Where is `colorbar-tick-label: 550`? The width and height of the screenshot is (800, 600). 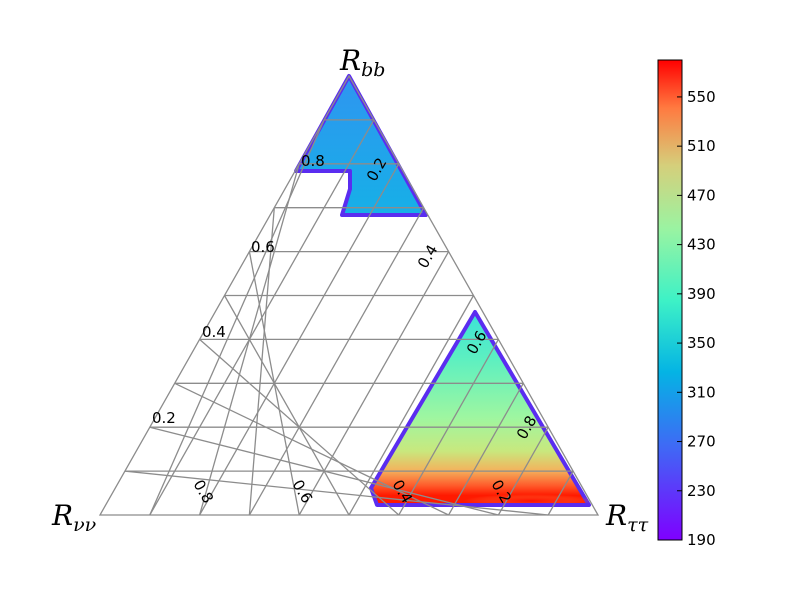
colorbar-tick-label: 550 is located at coordinates (701, 97).